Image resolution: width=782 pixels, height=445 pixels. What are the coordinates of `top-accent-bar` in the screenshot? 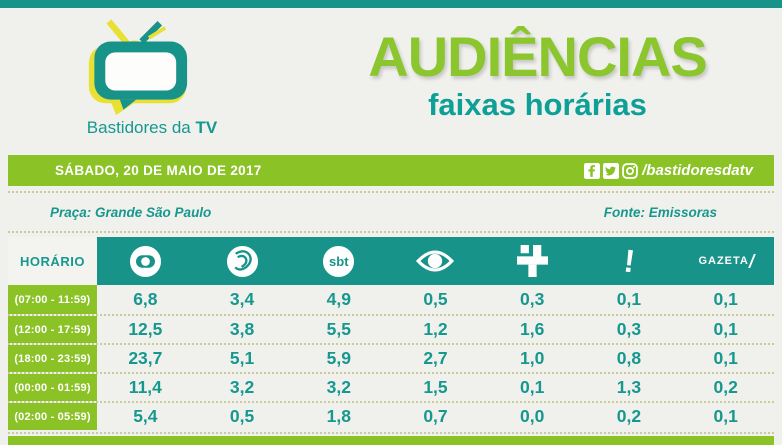 It's located at (391, 4).